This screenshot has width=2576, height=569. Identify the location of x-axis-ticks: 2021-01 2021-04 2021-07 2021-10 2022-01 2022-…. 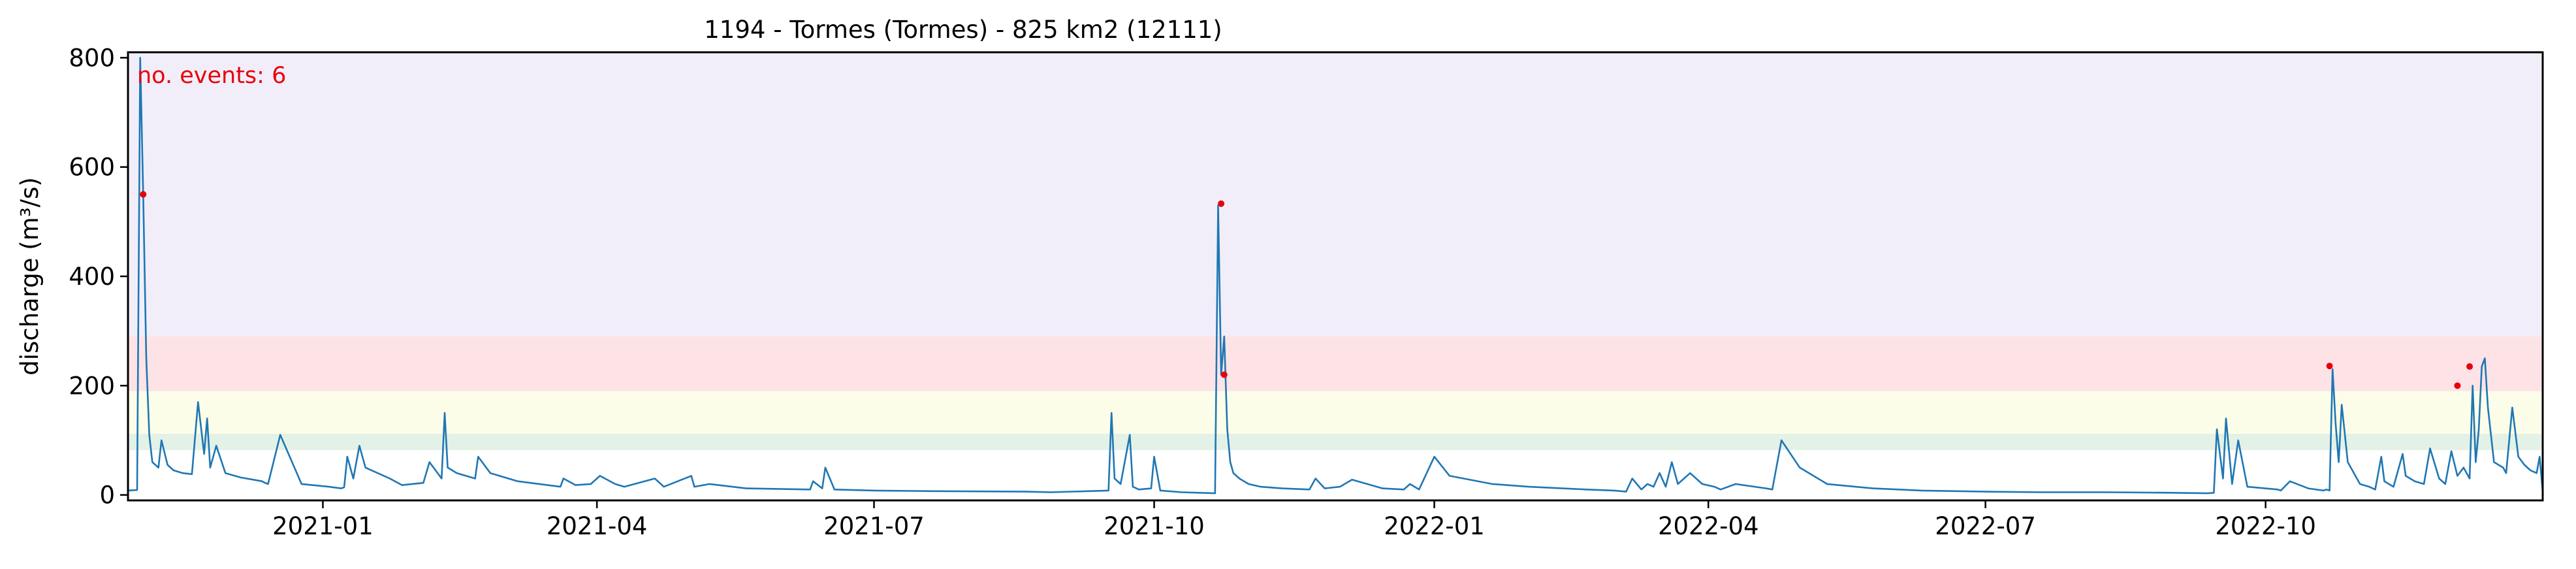
(1294, 520).